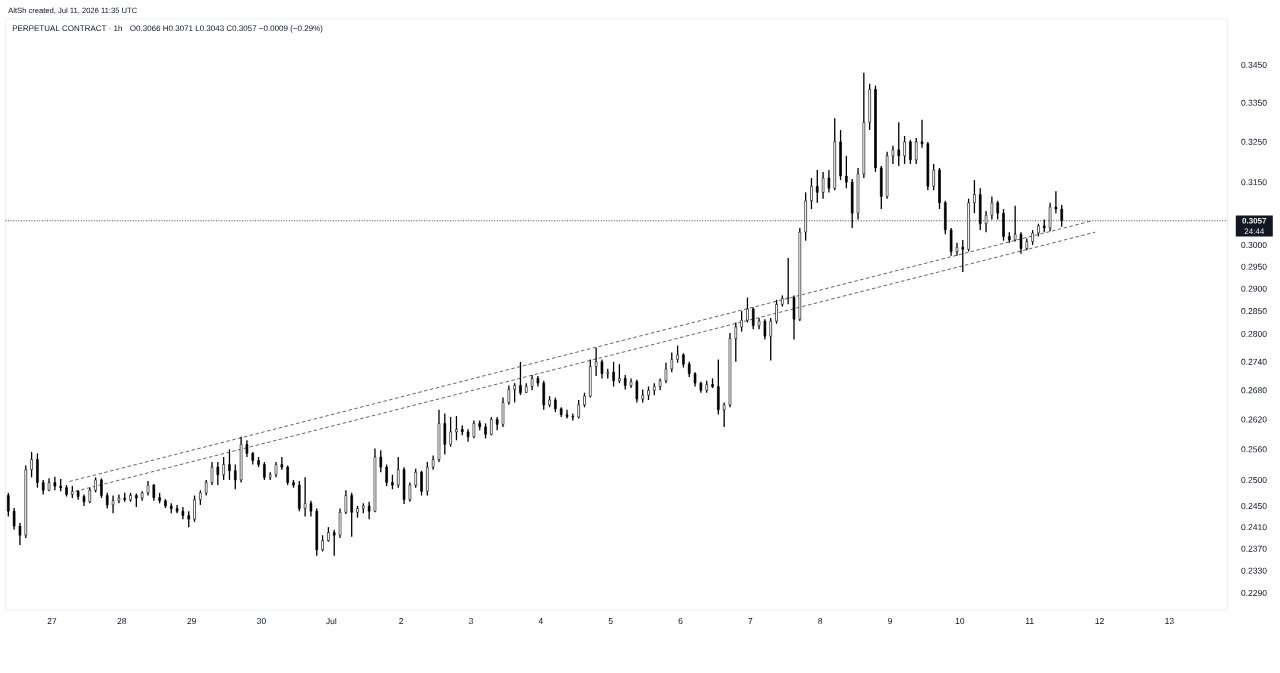 This screenshot has width=1280, height=673. What do you see at coordinates (1254, 419) in the screenshot?
I see `y-tick-label: 0.2620` at bounding box center [1254, 419].